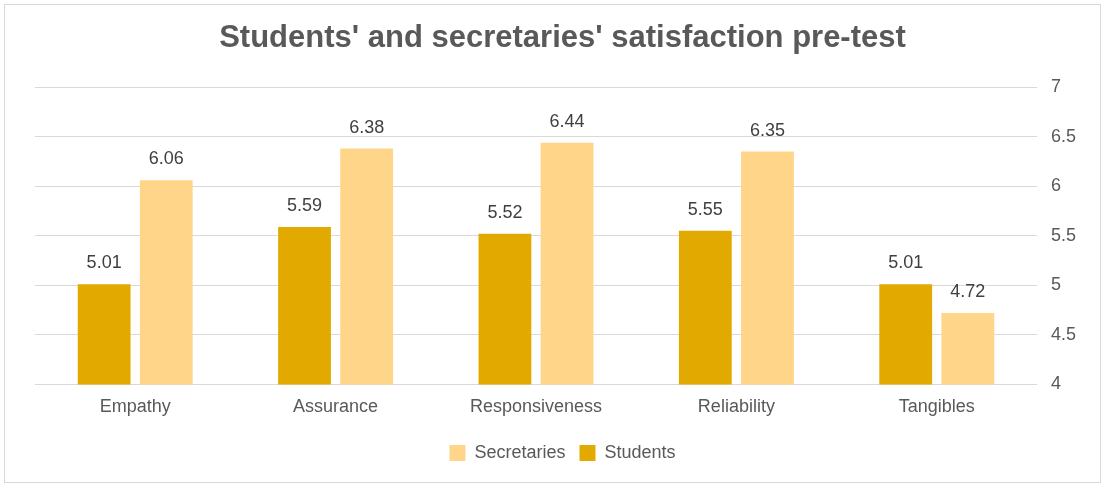 The width and height of the screenshot is (1107, 489). What do you see at coordinates (135, 406) in the screenshot?
I see `x-tick-label: Empathy` at bounding box center [135, 406].